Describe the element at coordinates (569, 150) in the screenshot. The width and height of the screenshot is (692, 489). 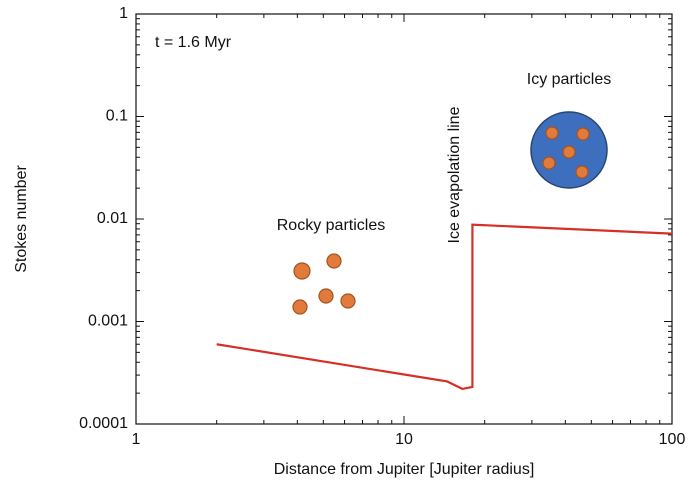
I see `icy-particle` at that location.